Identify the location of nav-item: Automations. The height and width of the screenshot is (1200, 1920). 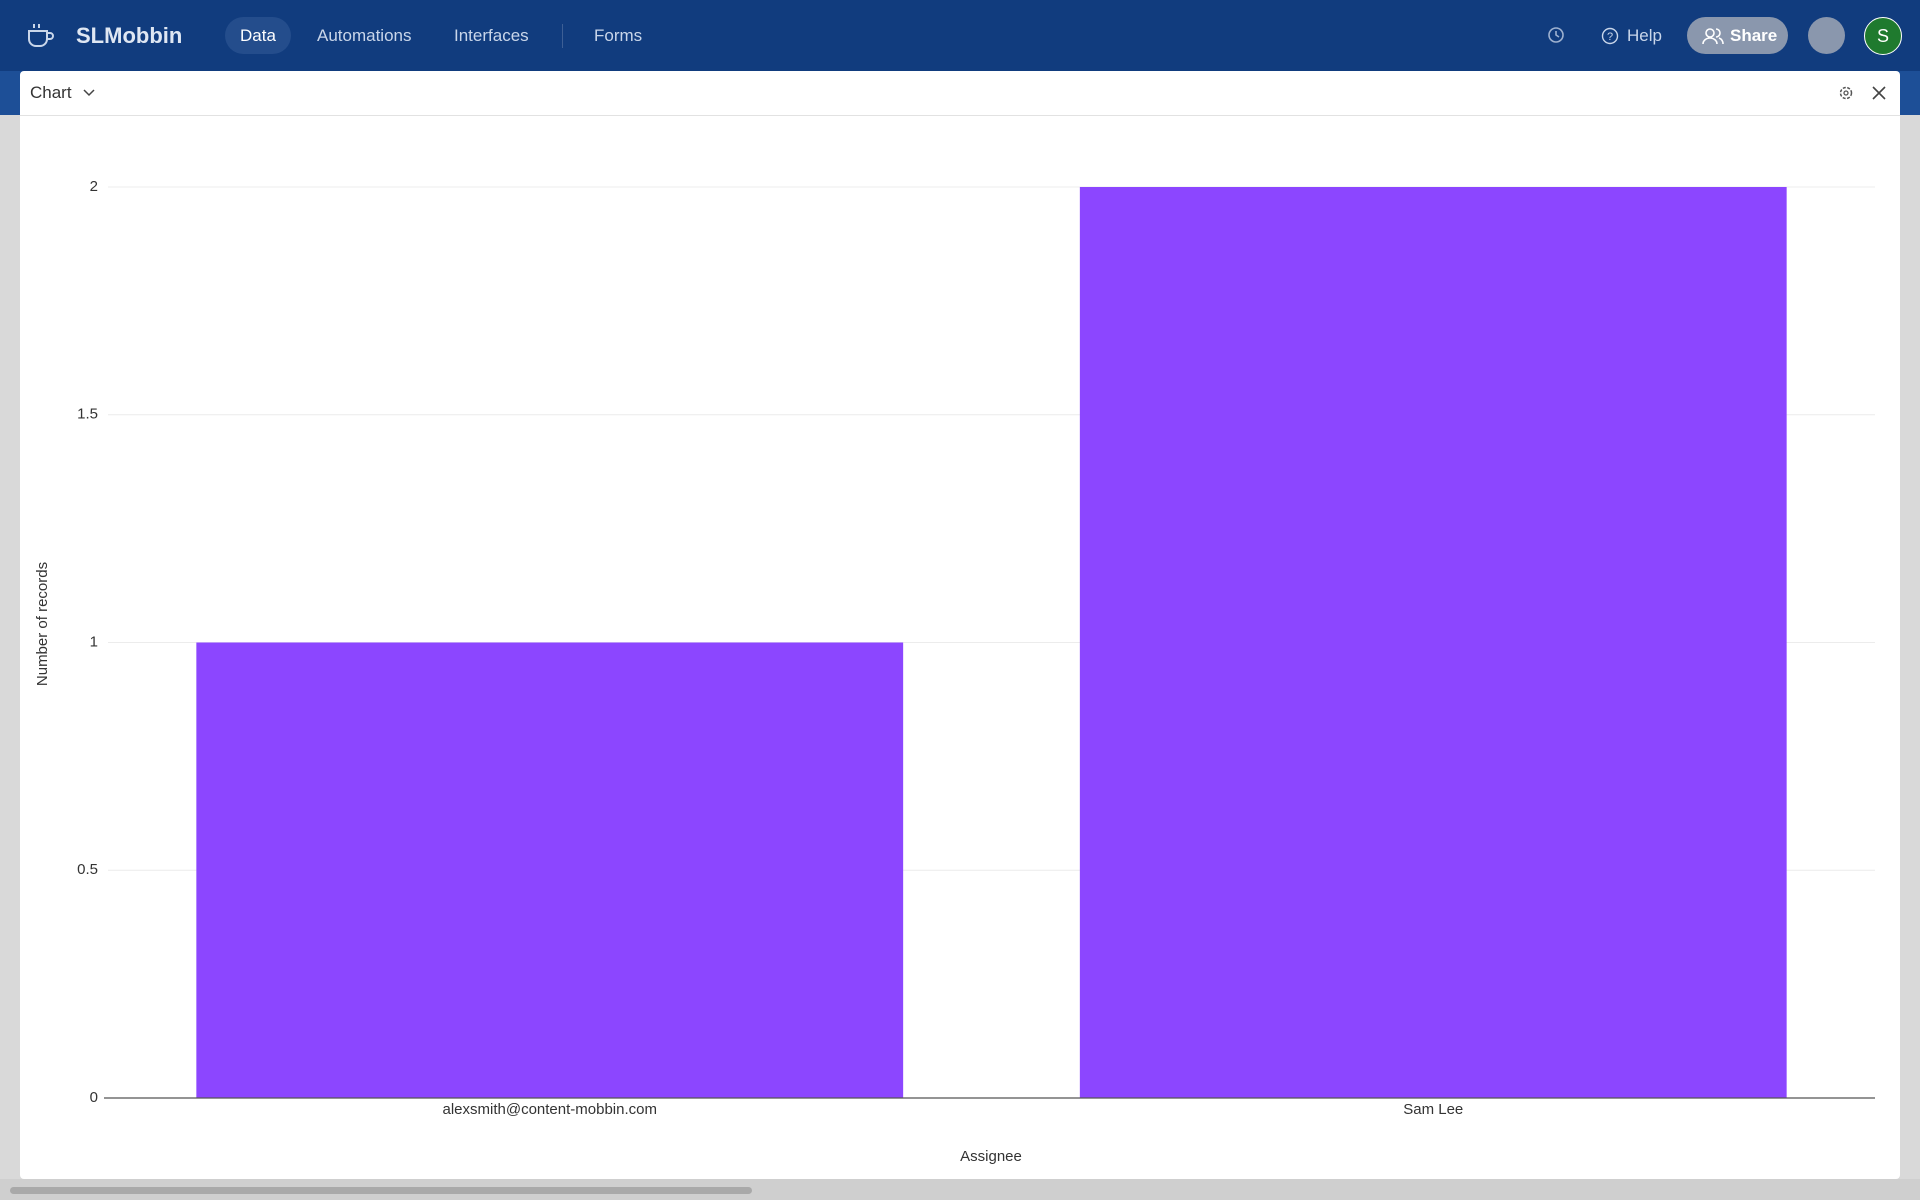
(364, 35).